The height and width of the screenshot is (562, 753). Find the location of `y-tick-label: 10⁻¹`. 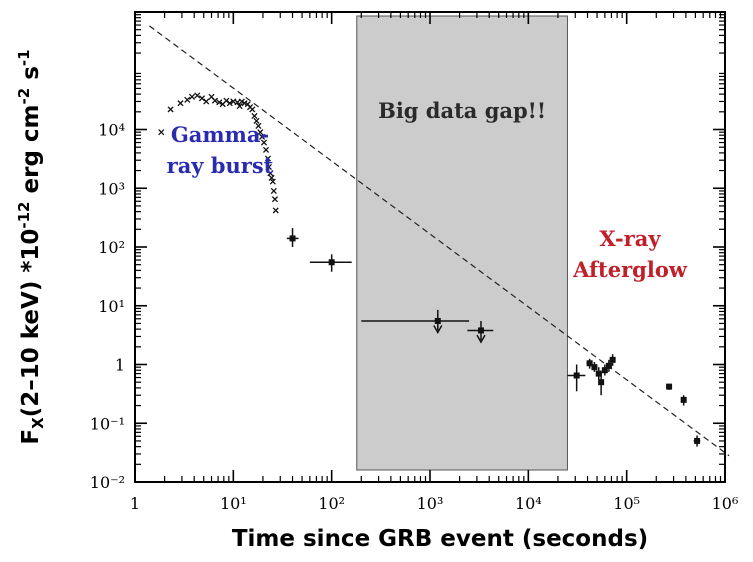

y-tick-label: 10⁻¹ is located at coordinates (107, 423).